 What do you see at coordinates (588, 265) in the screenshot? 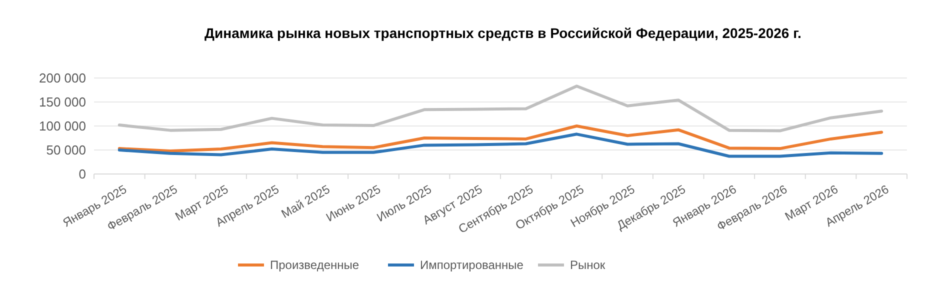
I see `legend-label: Рынок` at bounding box center [588, 265].